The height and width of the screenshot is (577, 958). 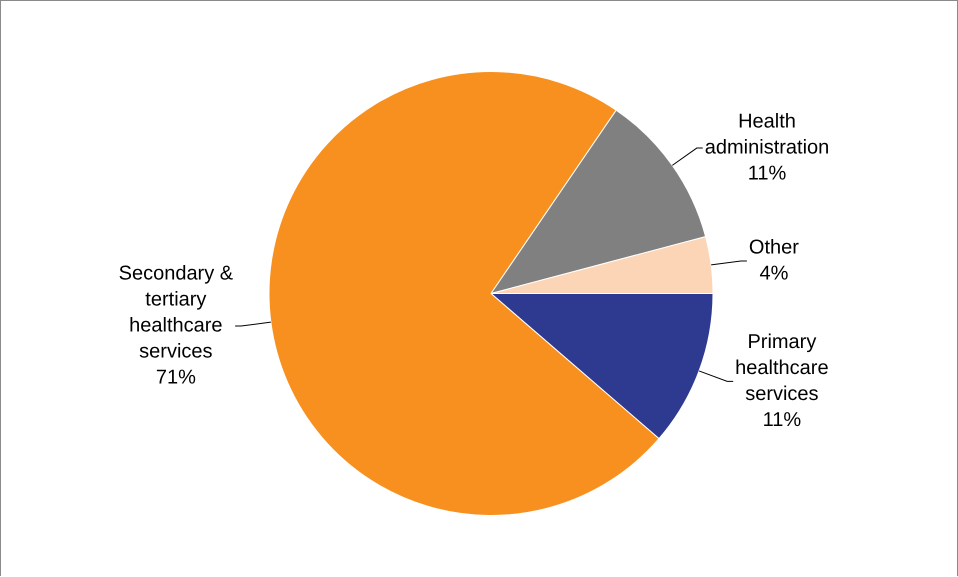 I want to click on data-label: 4%, so click(x=774, y=273).